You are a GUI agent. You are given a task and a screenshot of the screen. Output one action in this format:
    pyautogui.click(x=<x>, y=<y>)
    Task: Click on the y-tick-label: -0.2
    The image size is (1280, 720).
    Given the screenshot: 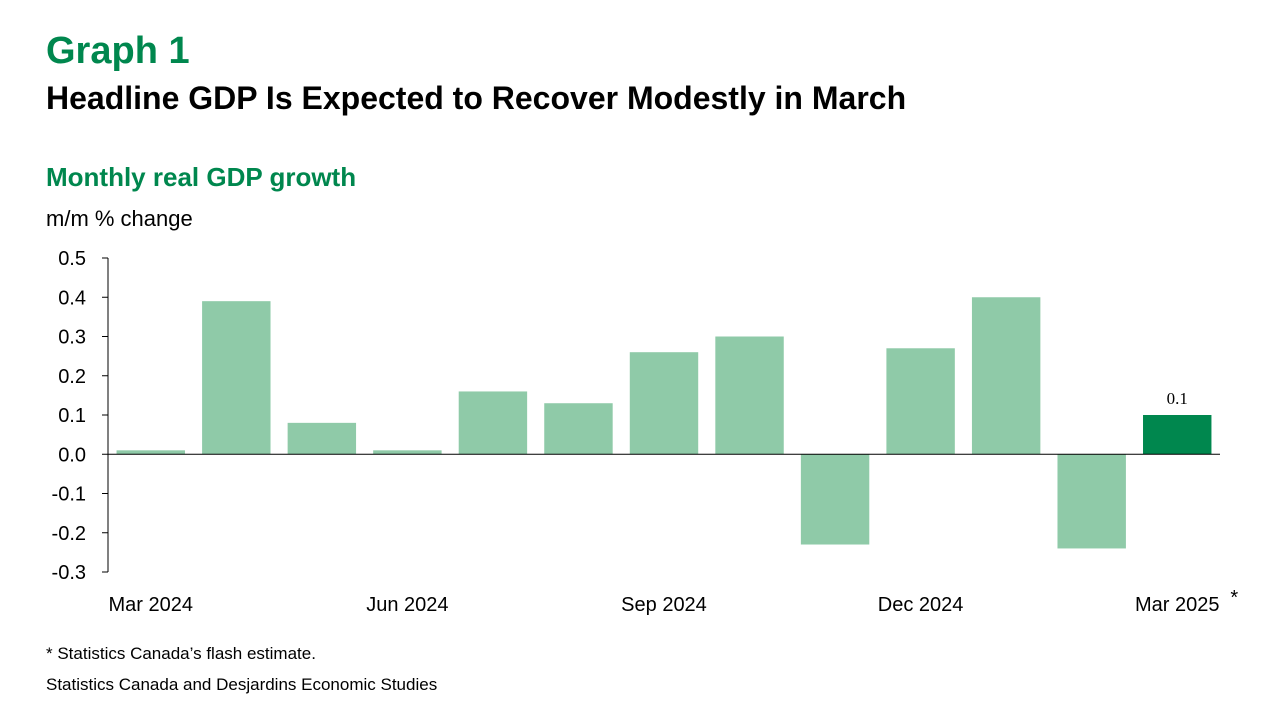 What is the action you would take?
    pyautogui.click(x=69, y=534)
    